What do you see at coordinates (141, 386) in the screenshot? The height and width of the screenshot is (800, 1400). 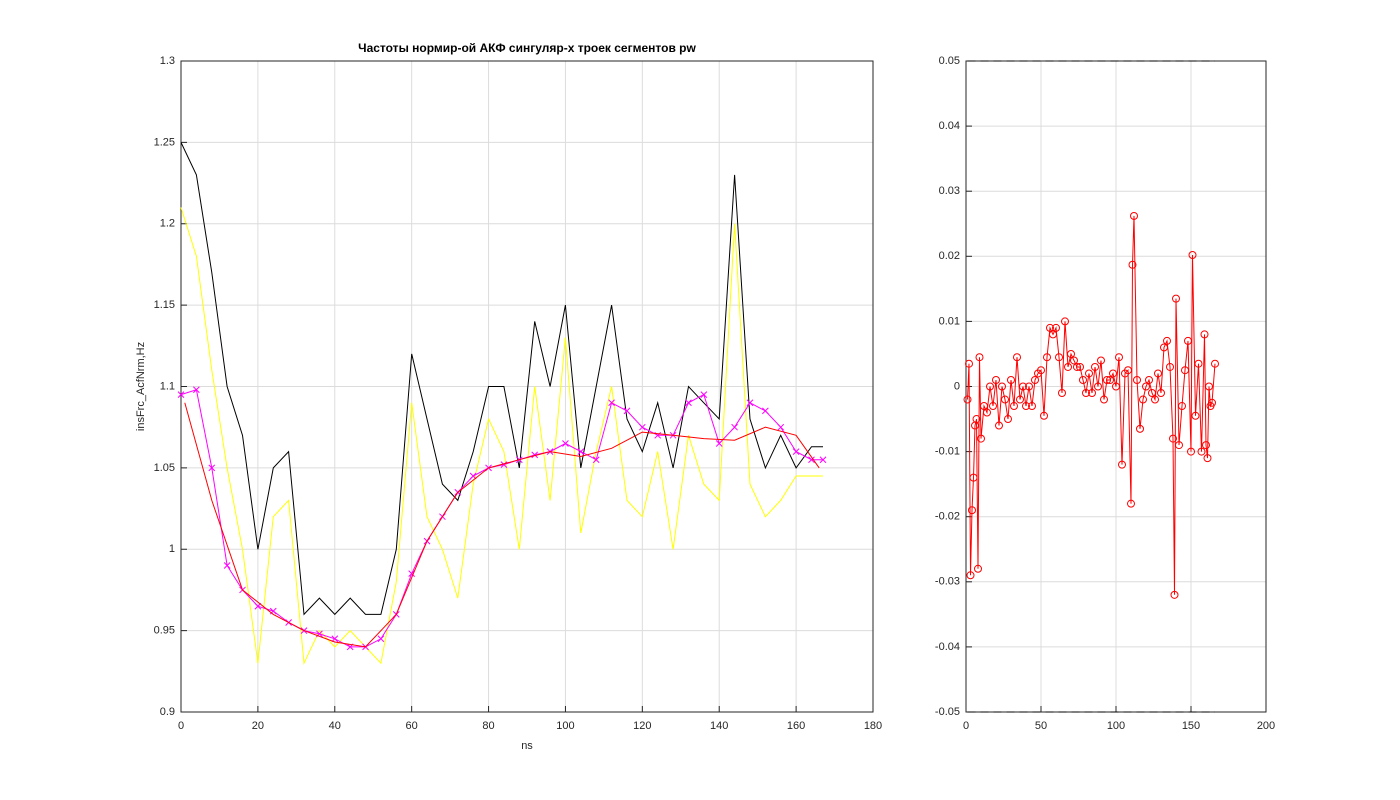 I see `y-axis-label: insFrc_AcfNrm,Hz` at bounding box center [141, 386].